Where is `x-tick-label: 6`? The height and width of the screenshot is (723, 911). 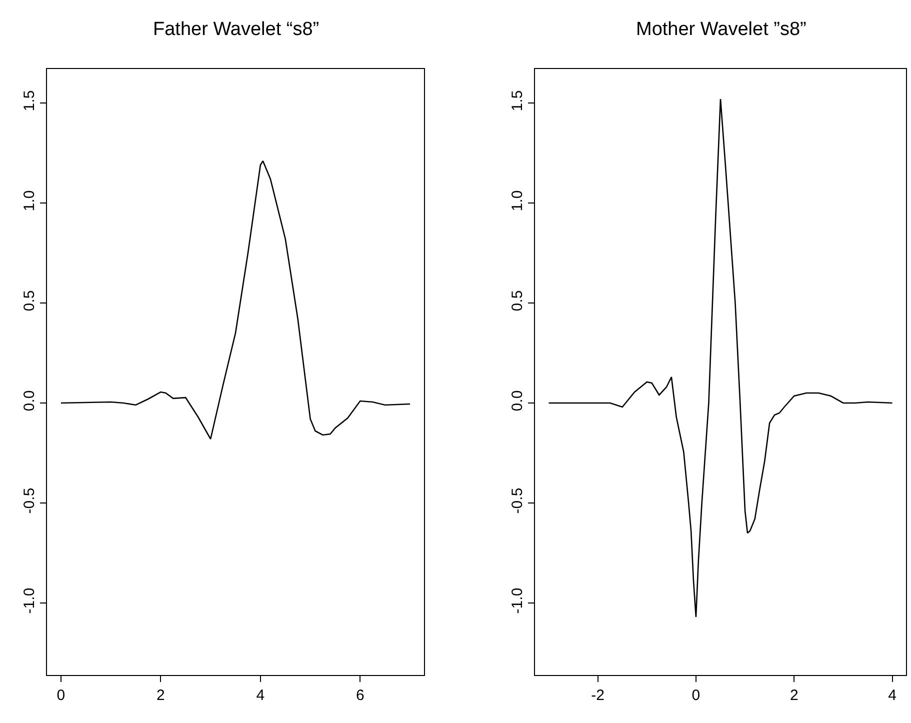
x-tick-label: 6 is located at coordinates (360, 695).